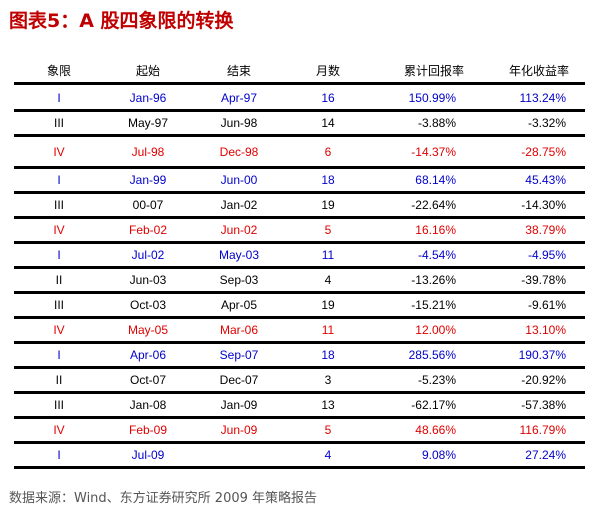 Image resolution: width=598 pixels, height=508 pixels. Describe the element at coordinates (299, 306) in the screenshot. I see `table-row: III Oct-03 Apr-05 19 -15.21% -9.61%` at that location.